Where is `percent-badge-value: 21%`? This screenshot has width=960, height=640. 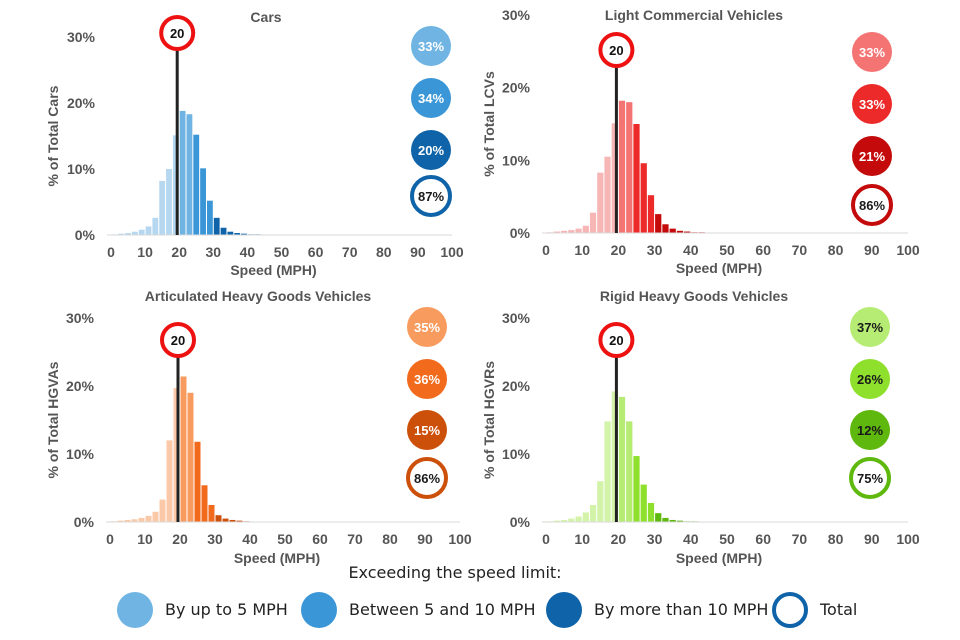
percent-badge-value: 21% is located at coordinates (872, 156).